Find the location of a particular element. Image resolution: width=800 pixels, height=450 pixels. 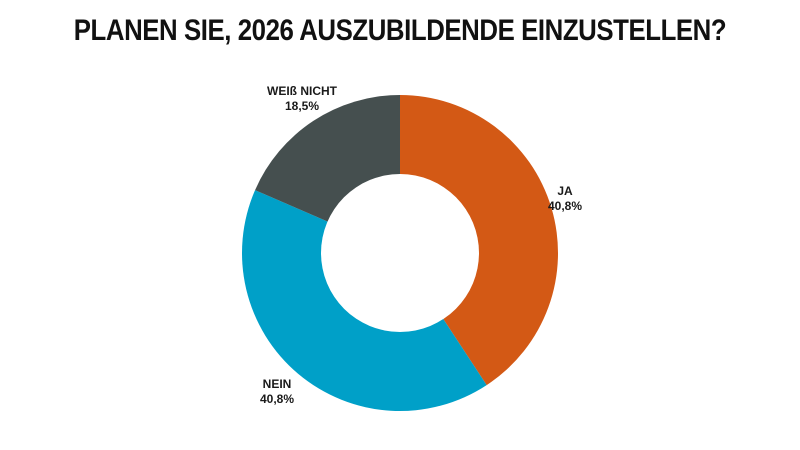

label-weiss-nicht-value: 18,5% is located at coordinates (302, 106).